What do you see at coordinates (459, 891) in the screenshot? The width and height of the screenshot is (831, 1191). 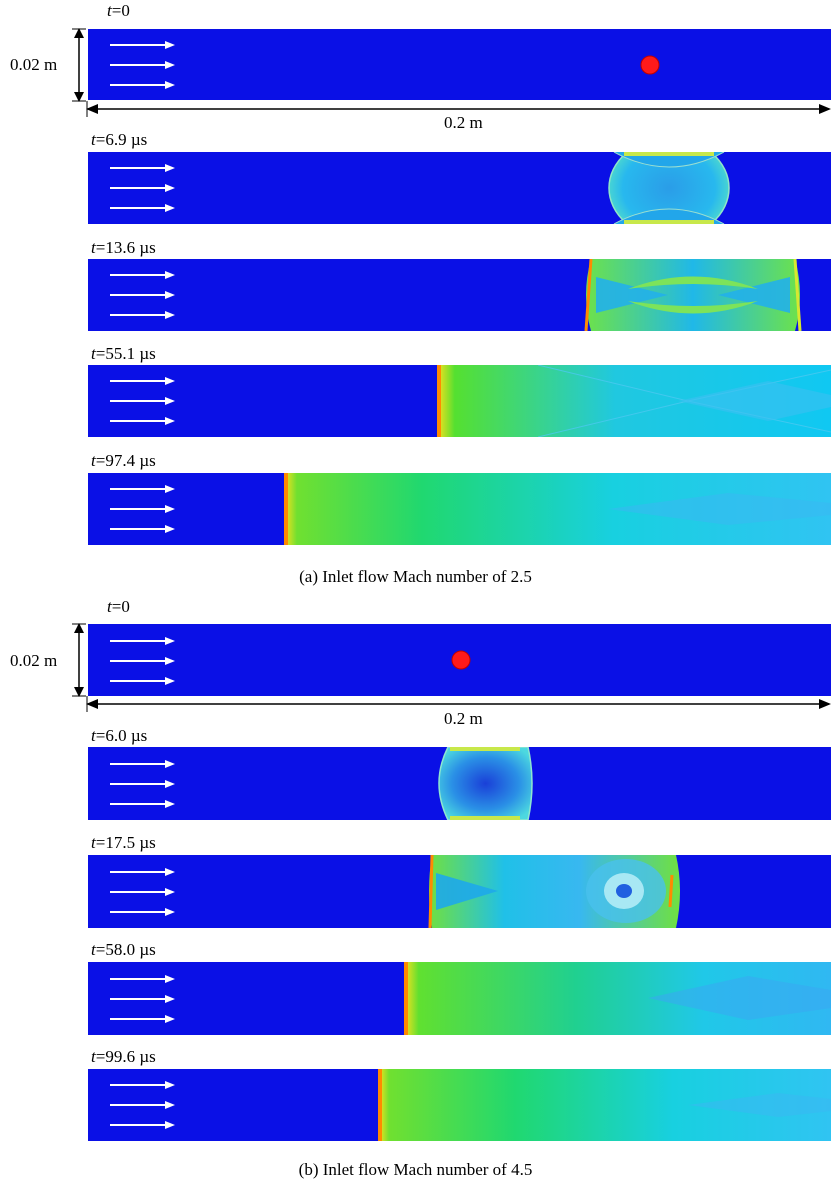 I see `flow-panel-b3` at bounding box center [459, 891].